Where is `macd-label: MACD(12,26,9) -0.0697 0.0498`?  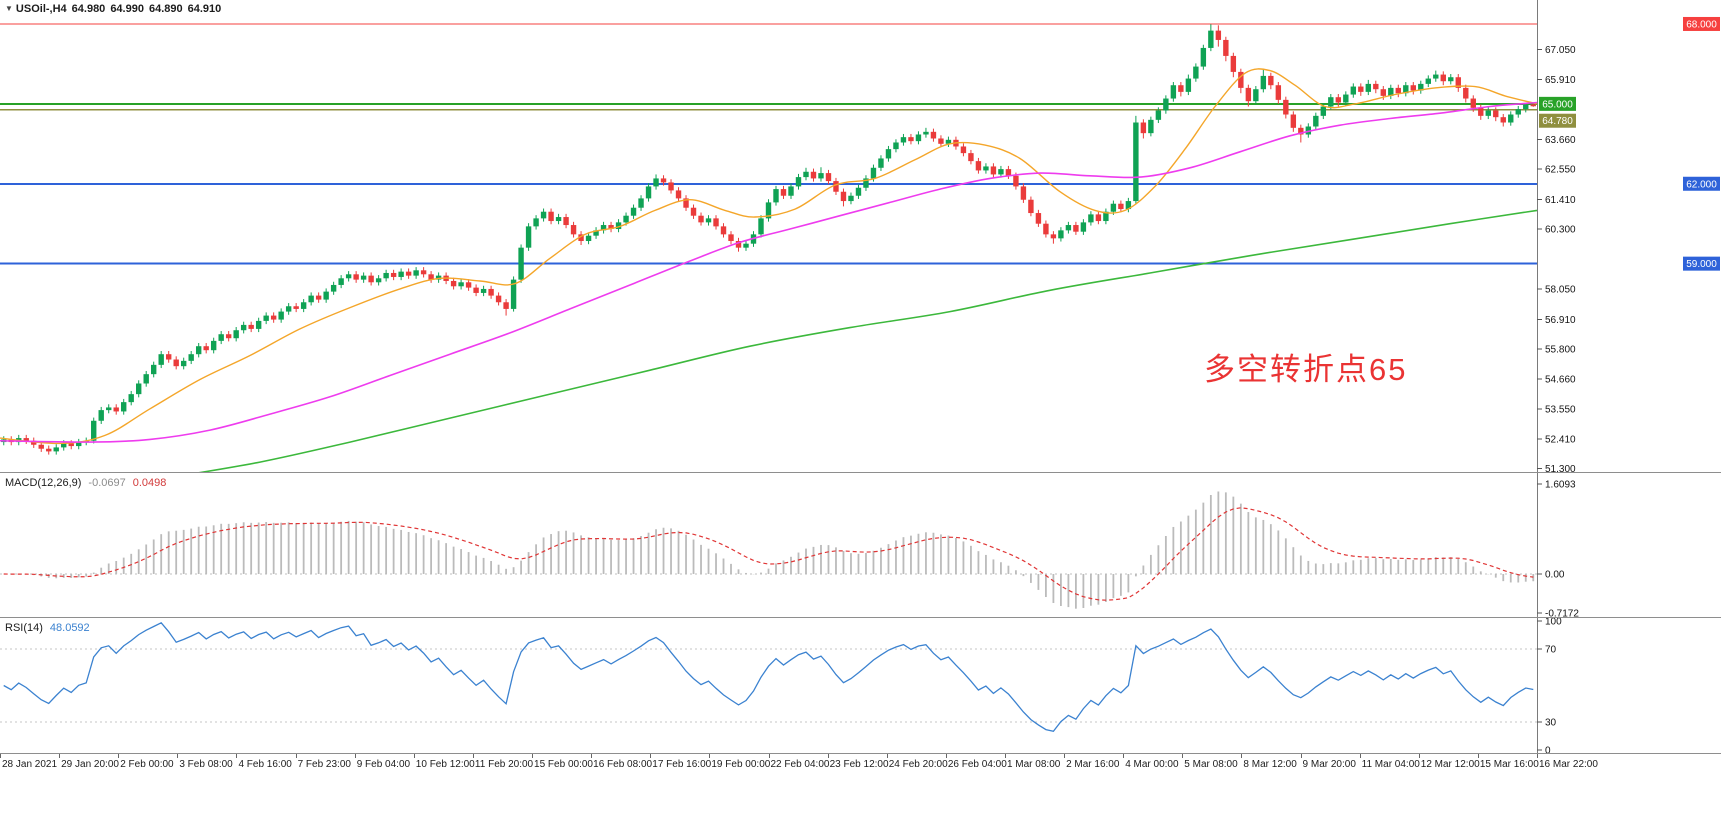 macd-label: MACD(12,26,9) -0.0697 0.0498 is located at coordinates (85, 483).